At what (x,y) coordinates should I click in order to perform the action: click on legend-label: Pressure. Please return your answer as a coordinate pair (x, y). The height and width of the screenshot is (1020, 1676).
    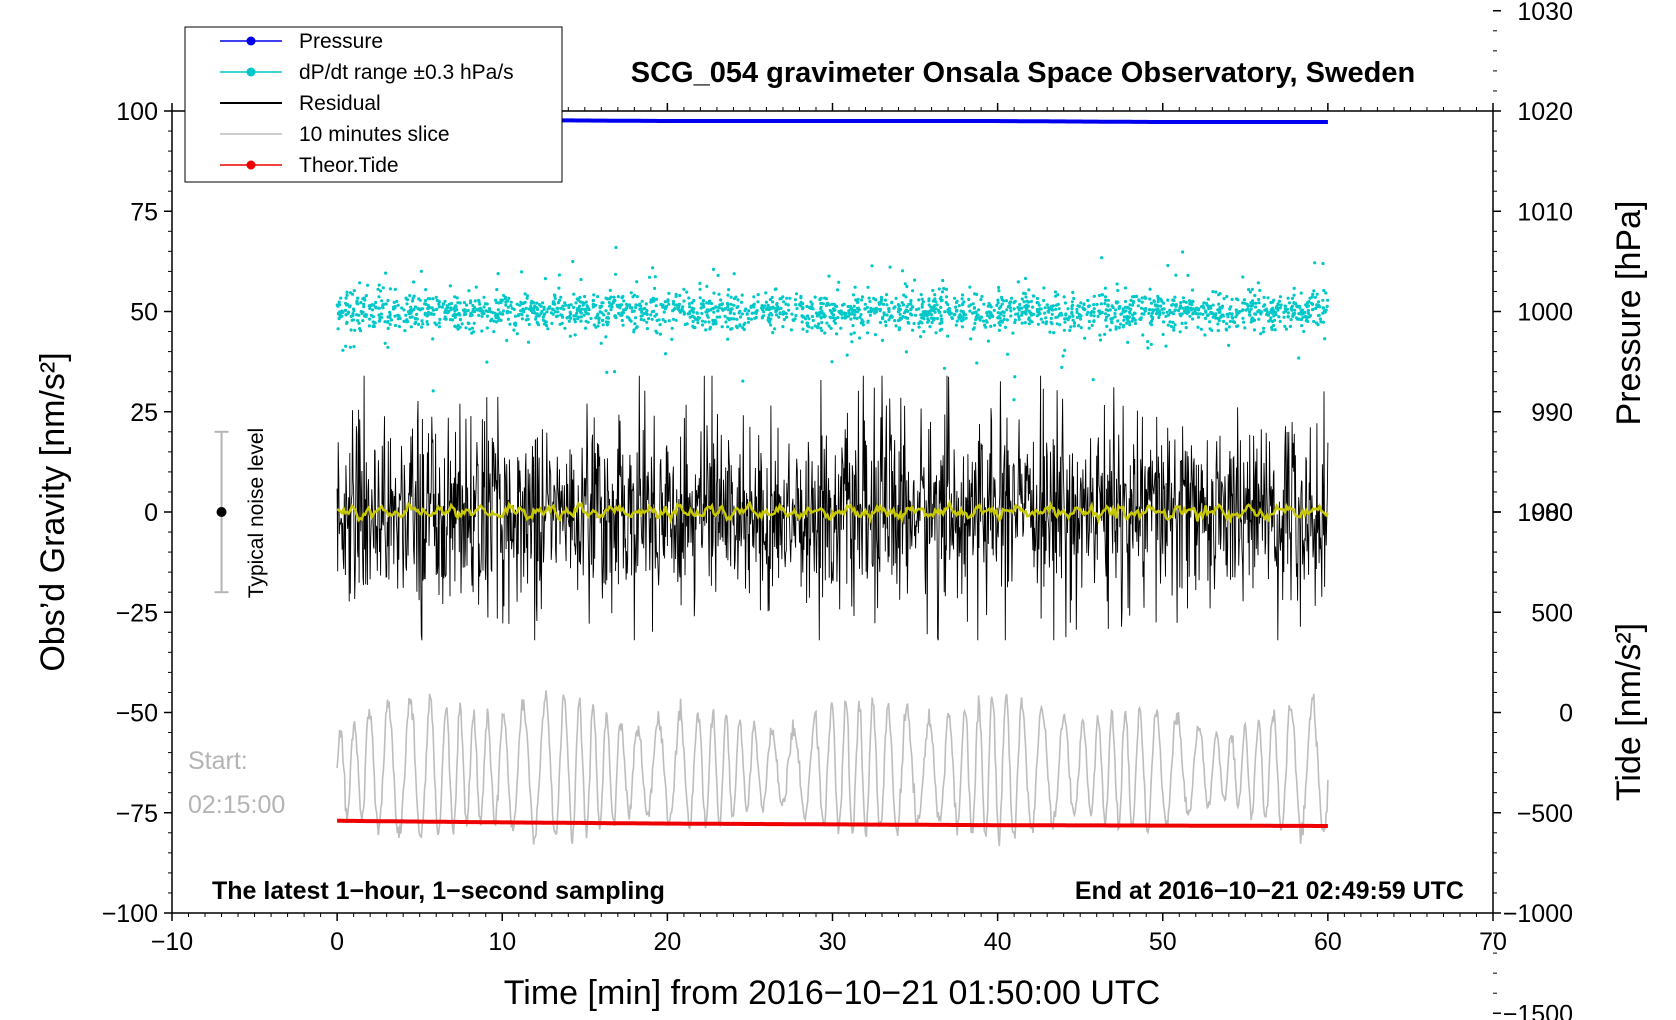
    Looking at the image, I should click on (341, 41).